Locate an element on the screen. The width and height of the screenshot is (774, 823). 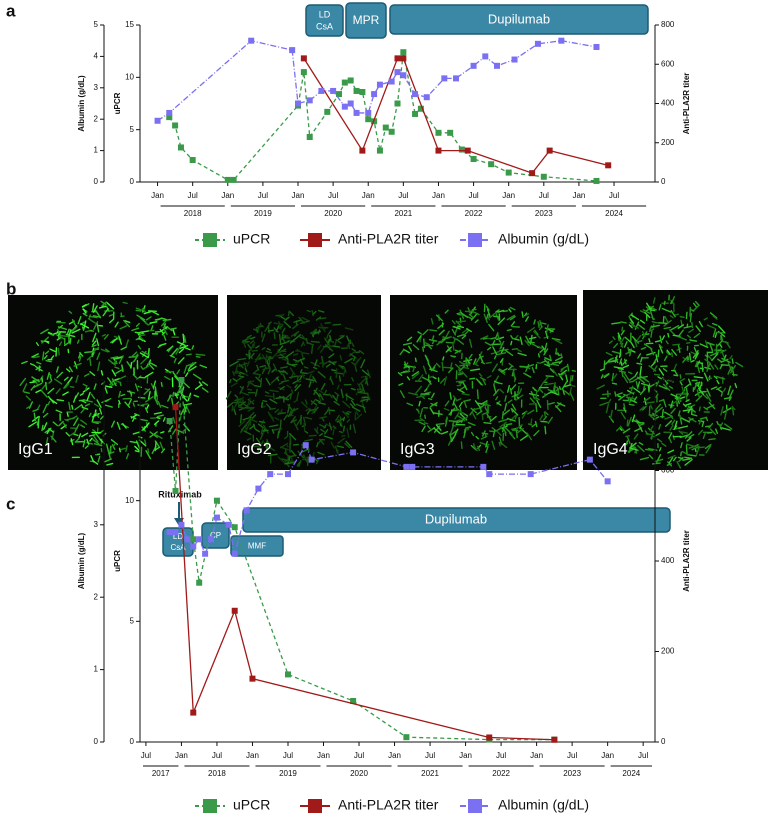
y-axis-title: uPCR is located at coordinates (117, 103).